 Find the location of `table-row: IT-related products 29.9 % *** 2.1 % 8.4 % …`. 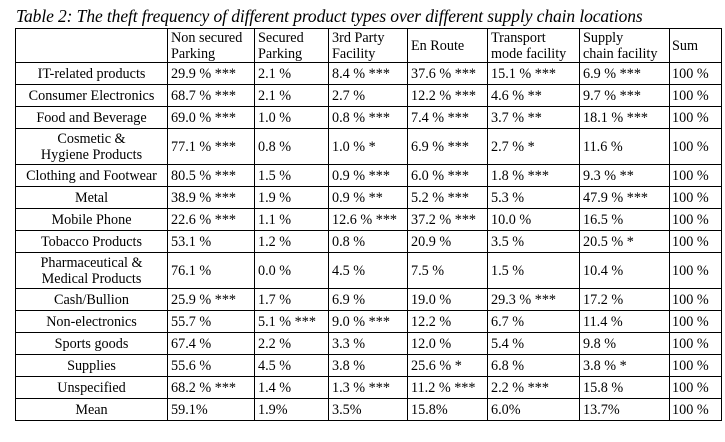

table-row: IT-related products 29.9 % *** 2.1 % 8.4 % … is located at coordinates (368, 73).